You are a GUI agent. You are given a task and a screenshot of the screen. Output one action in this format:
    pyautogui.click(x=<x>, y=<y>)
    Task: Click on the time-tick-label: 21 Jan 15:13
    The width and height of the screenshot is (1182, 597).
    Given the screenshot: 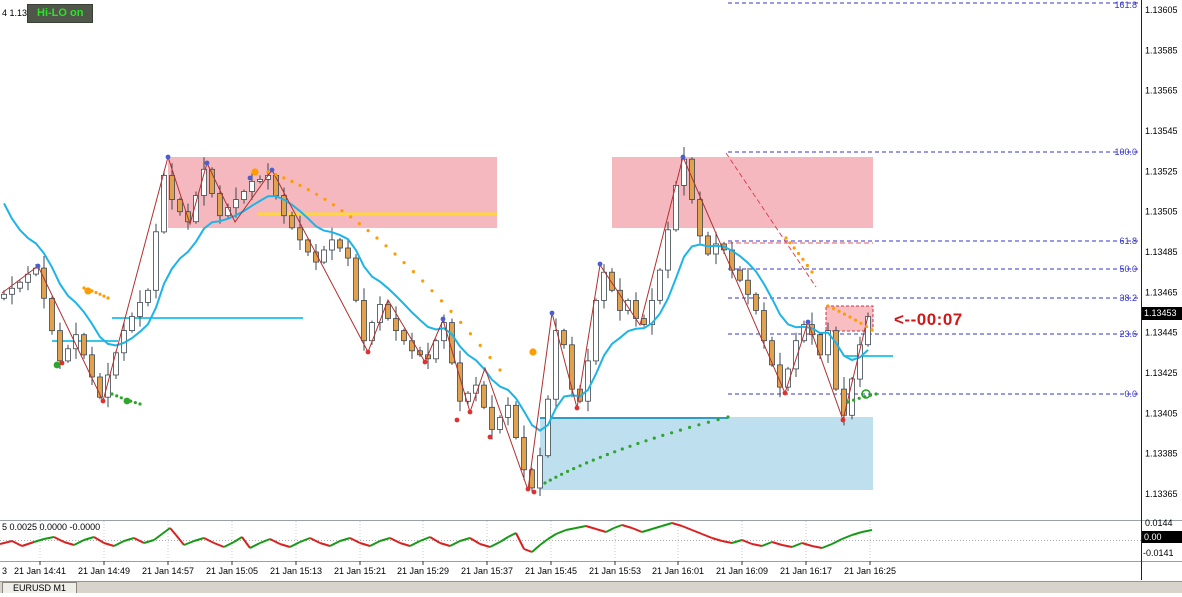 What is the action you would take?
    pyautogui.click(x=296, y=571)
    